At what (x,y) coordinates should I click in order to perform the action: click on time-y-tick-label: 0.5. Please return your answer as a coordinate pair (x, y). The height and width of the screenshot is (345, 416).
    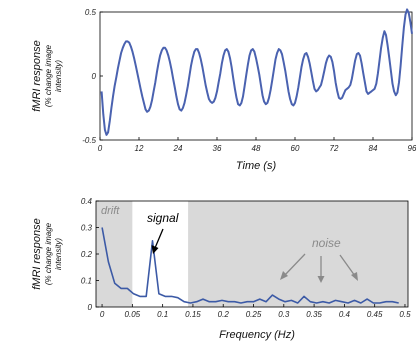
    Looking at the image, I should click on (91, 12).